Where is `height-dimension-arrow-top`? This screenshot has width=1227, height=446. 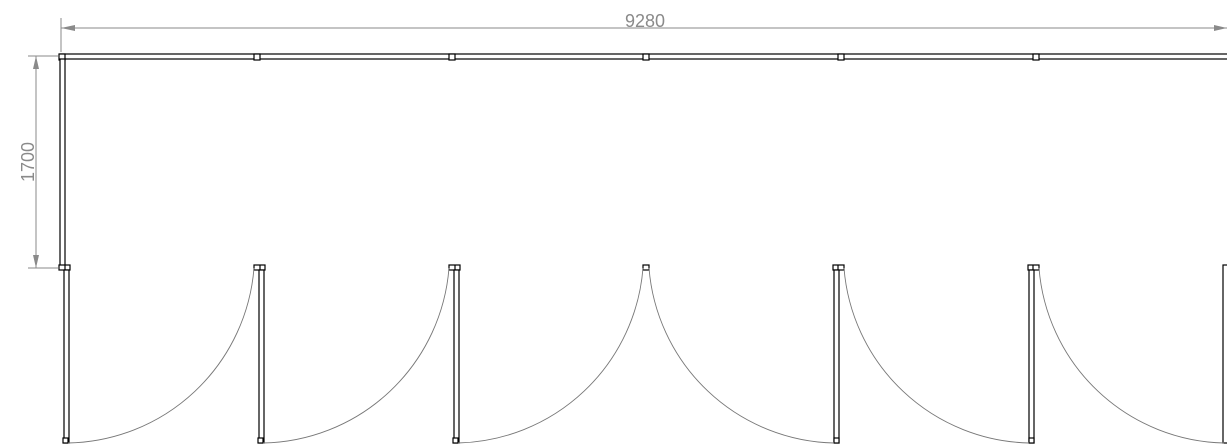 height-dimension-arrow-top is located at coordinates (36, 62).